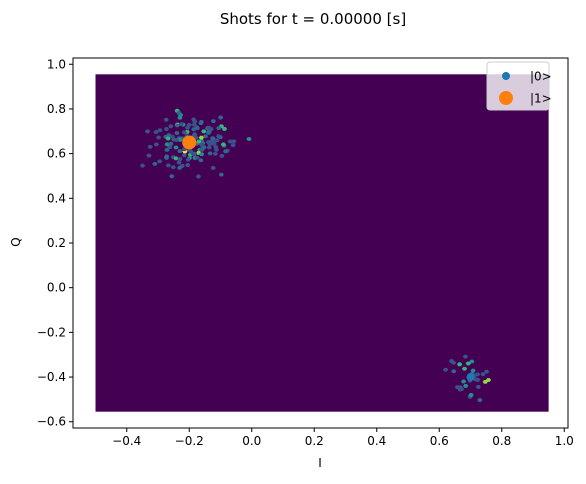 Image resolution: width=586 pixels, height=484 pixels. What do you see at coordinates (439, 441) in the screenshot?
I see `x-tick-label: 0.6` at bounding box center [439, 441].